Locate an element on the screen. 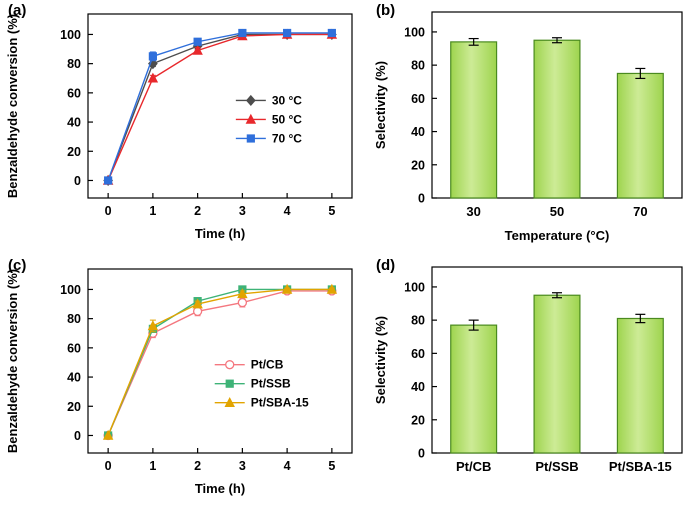 This screenshot has height=510, width=700. panel-b-label: (b) is located at coordinates (386, 10).